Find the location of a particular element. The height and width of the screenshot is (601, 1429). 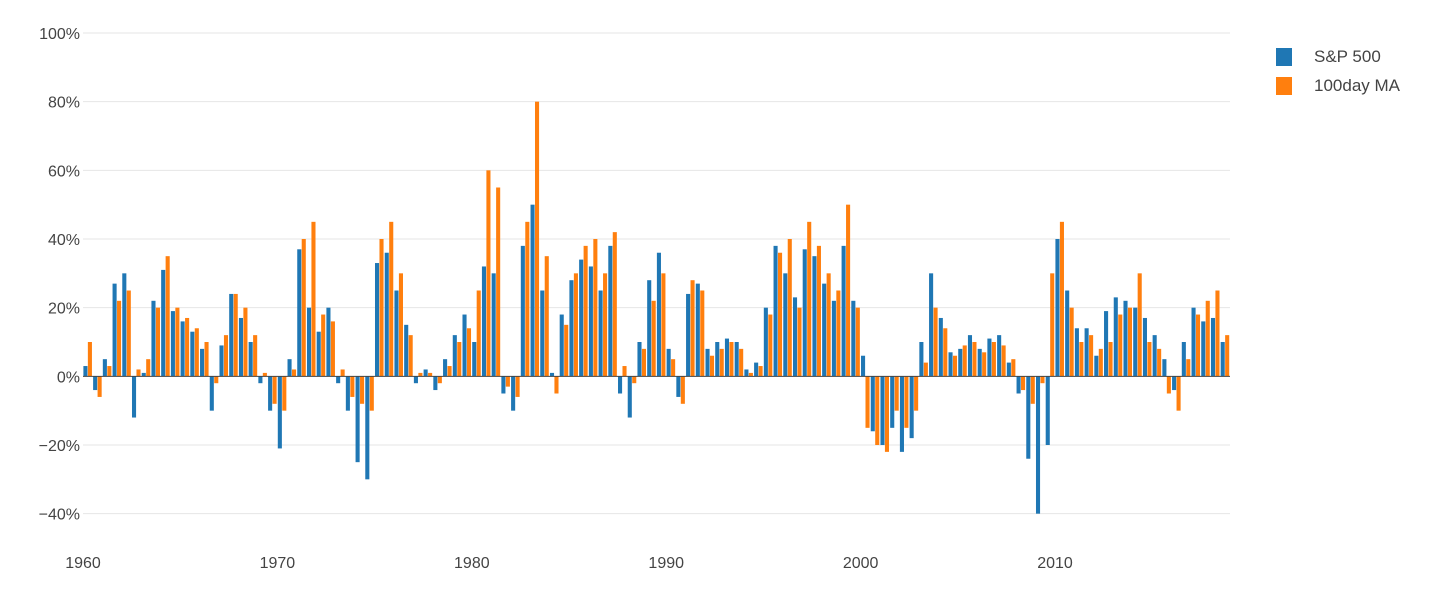

x-axis-ticks: 1960 1970 1980 1990 2000 2010 is located at coordinates (569, 563).